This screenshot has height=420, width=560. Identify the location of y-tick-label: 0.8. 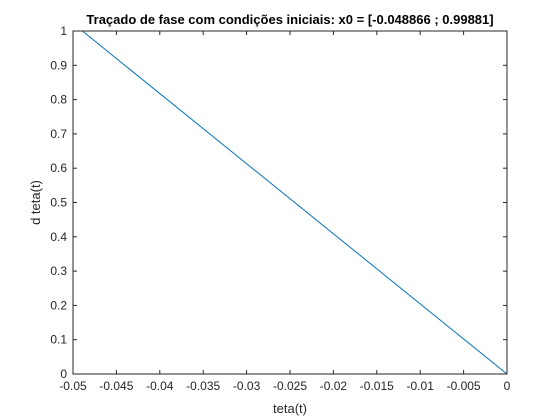
(58, 100).